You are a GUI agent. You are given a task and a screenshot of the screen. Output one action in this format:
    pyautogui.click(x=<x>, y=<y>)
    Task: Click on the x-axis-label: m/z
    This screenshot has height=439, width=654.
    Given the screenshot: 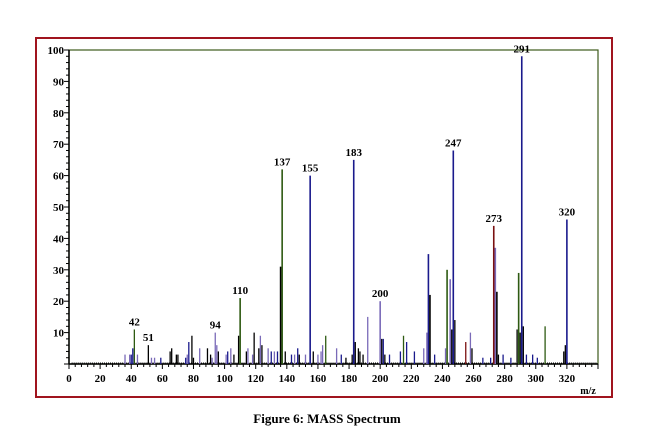 What is the action you would take?
    pyautogui.click(x=588, y=391)
    